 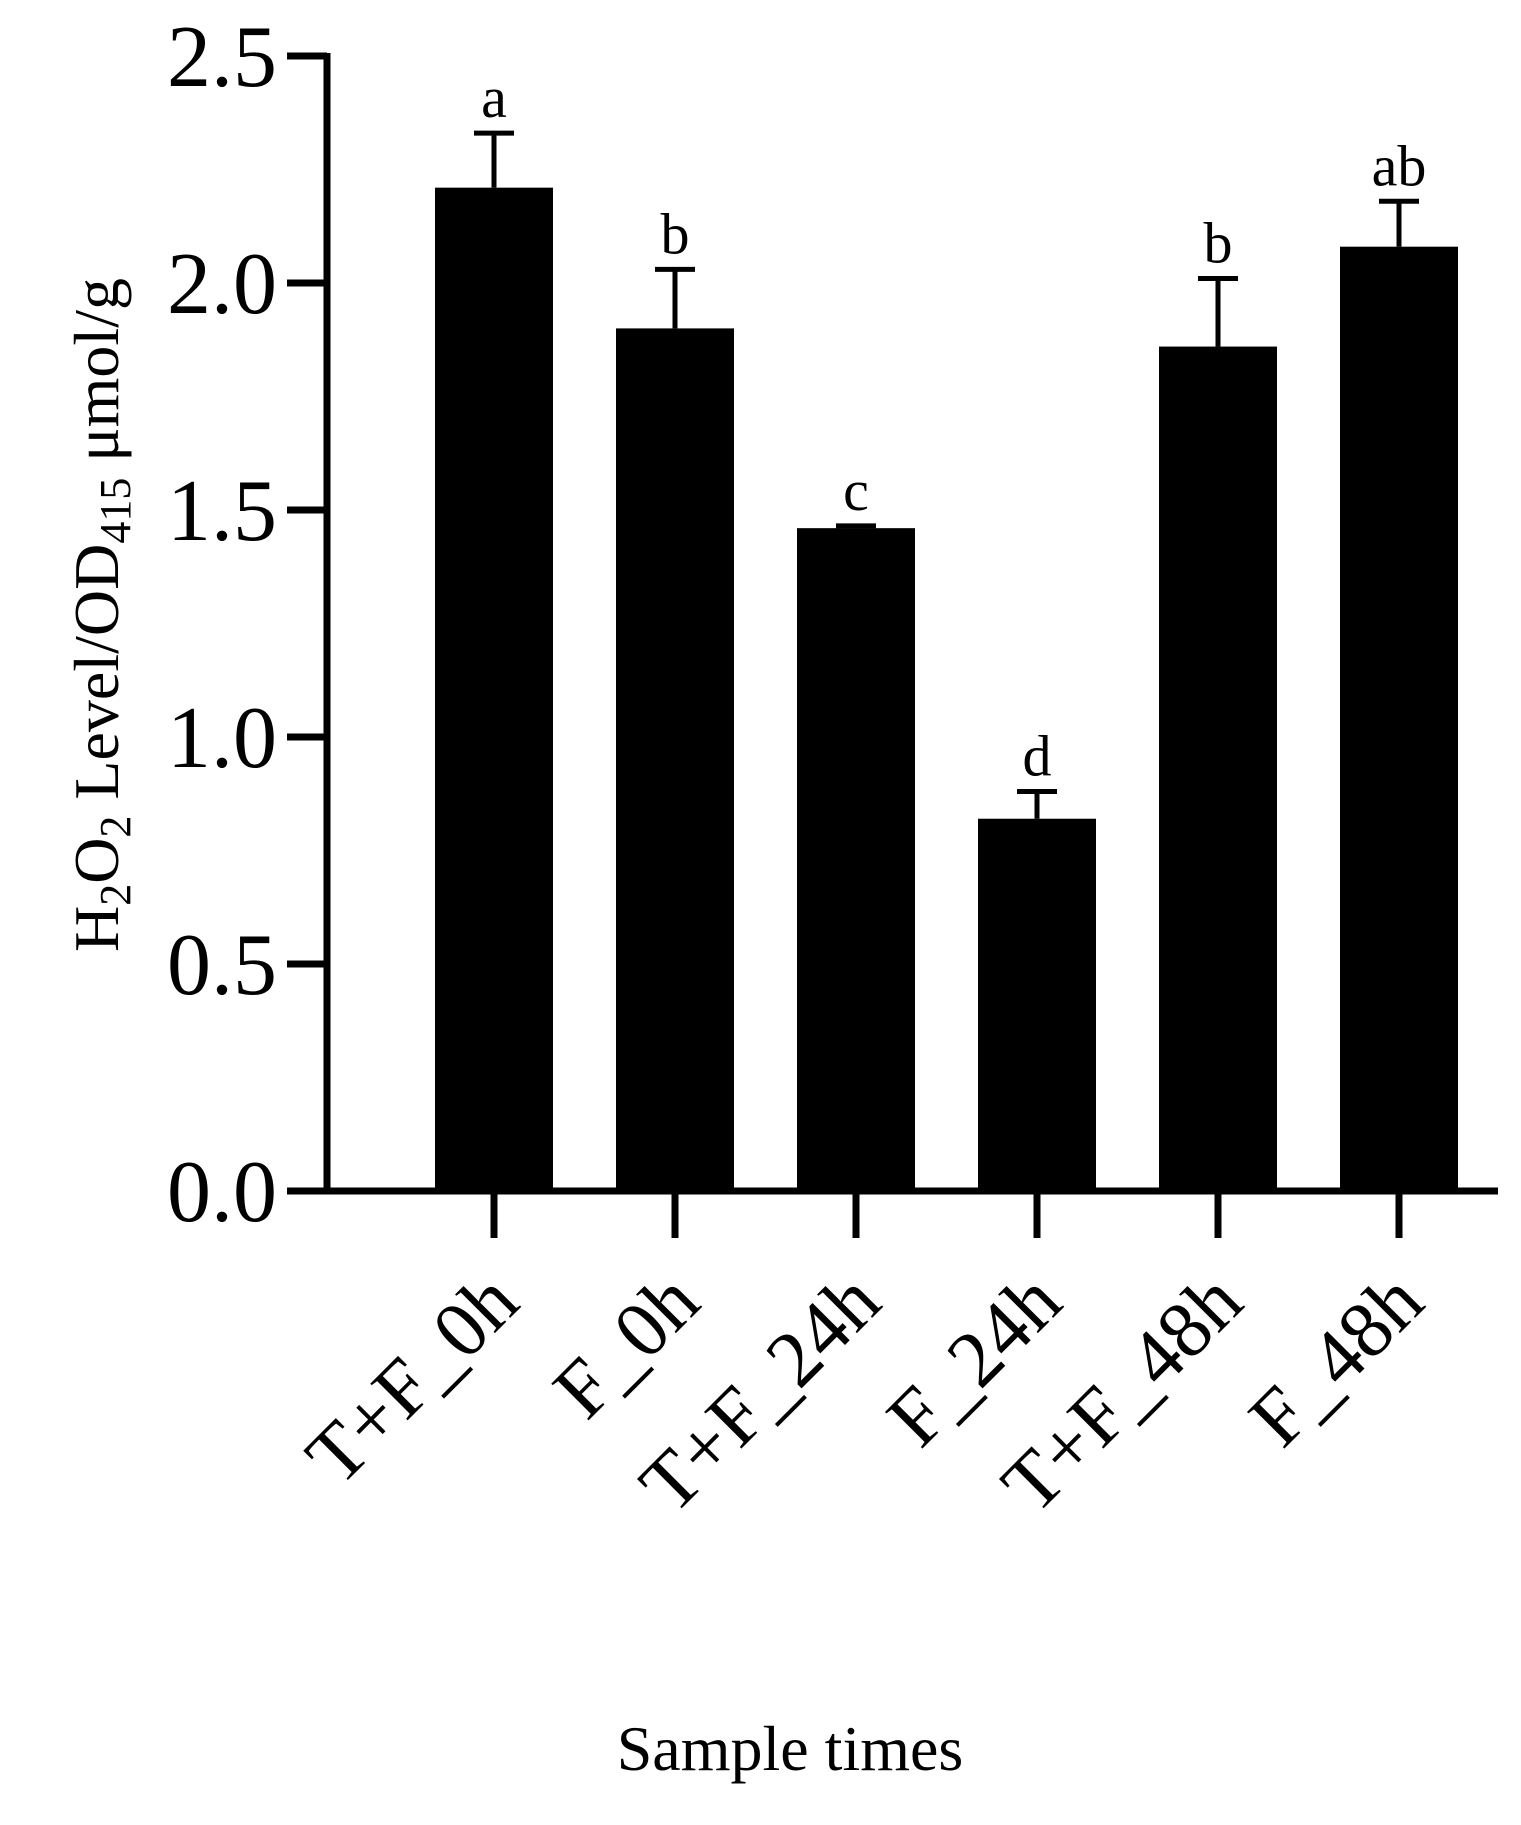 What do you see at coordinates (222, 738) in the screenshot?
I see `y-tick-label: 1.0` at bounding box center [222, 738].